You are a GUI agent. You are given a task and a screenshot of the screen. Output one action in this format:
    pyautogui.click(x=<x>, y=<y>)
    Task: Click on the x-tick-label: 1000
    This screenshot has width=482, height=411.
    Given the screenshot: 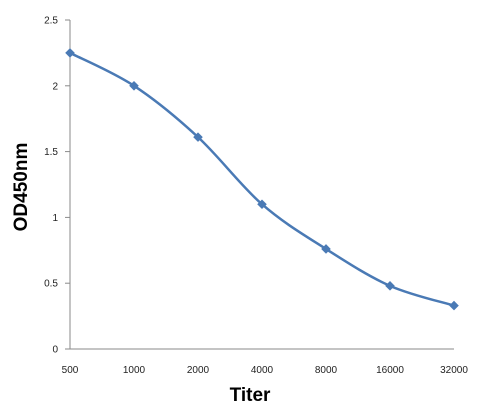 What is the action you would take?
    pyautogui.click(x=134, y=370)
    